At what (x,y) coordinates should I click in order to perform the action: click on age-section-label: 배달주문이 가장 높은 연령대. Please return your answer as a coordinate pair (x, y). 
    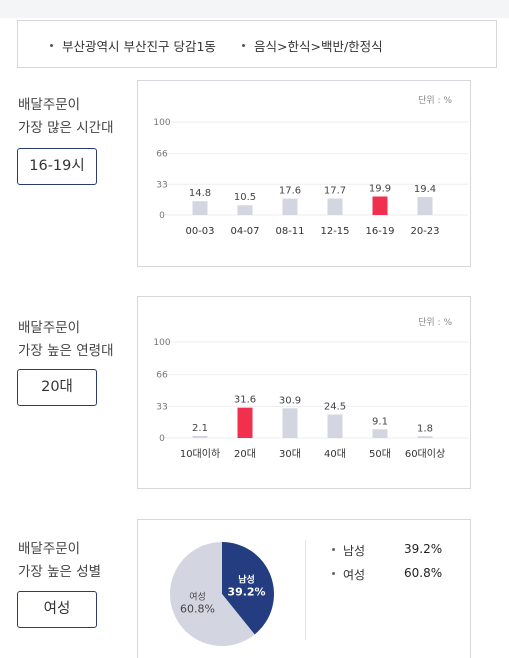
    Looking at the image, I should click on (66, 340).